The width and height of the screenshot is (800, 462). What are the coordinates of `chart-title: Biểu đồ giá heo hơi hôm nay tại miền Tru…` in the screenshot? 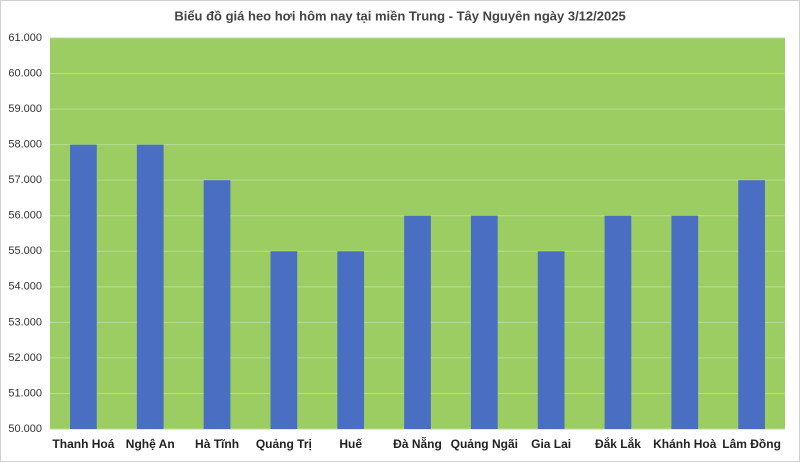 It's located at (399, 15).